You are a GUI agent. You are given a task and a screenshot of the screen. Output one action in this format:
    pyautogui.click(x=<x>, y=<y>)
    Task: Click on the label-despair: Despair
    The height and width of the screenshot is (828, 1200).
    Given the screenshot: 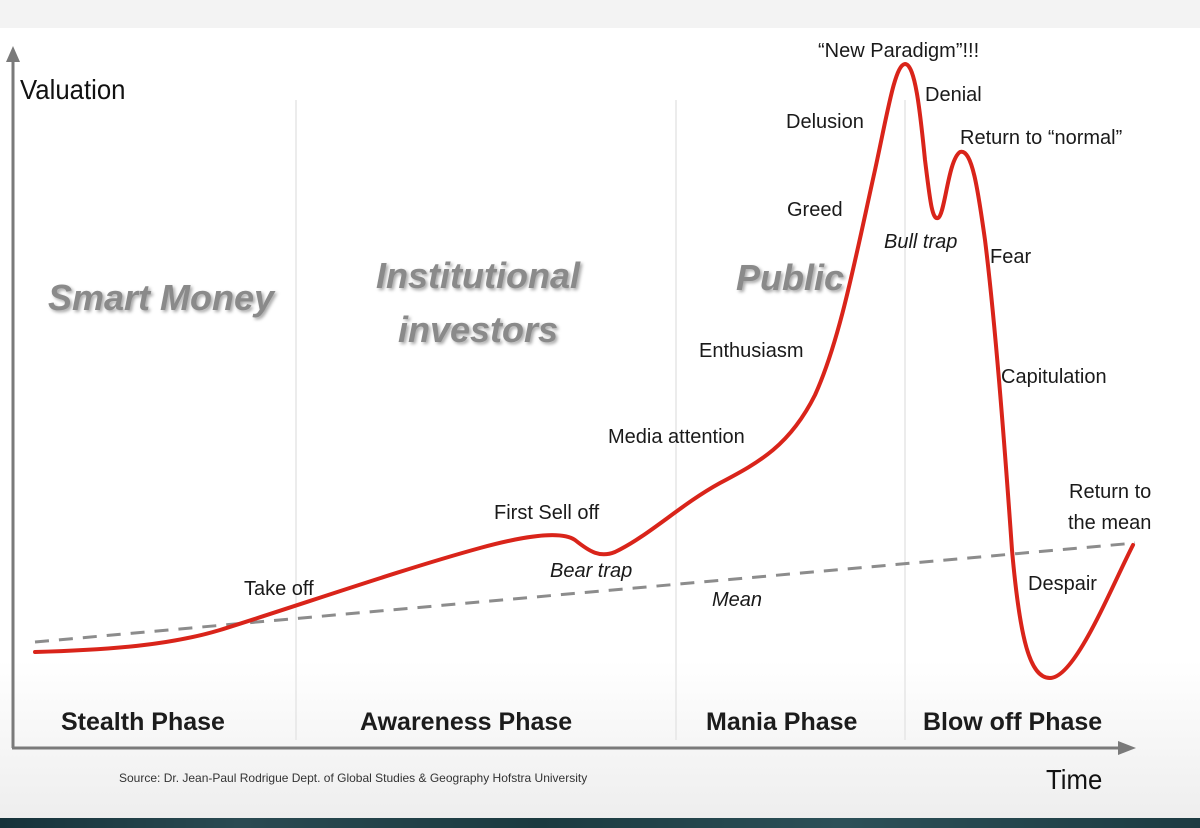 What is the action you would take?
    pyautogui.click(x=1062, y=584)
    